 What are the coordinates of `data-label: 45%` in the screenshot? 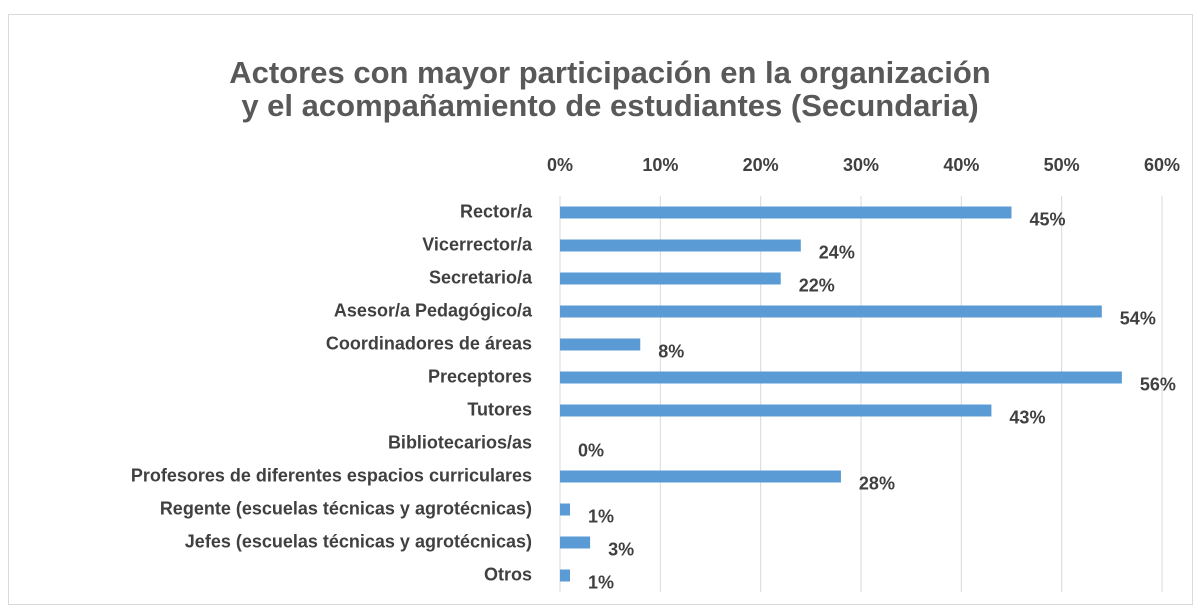 It's located at (1048, 219).